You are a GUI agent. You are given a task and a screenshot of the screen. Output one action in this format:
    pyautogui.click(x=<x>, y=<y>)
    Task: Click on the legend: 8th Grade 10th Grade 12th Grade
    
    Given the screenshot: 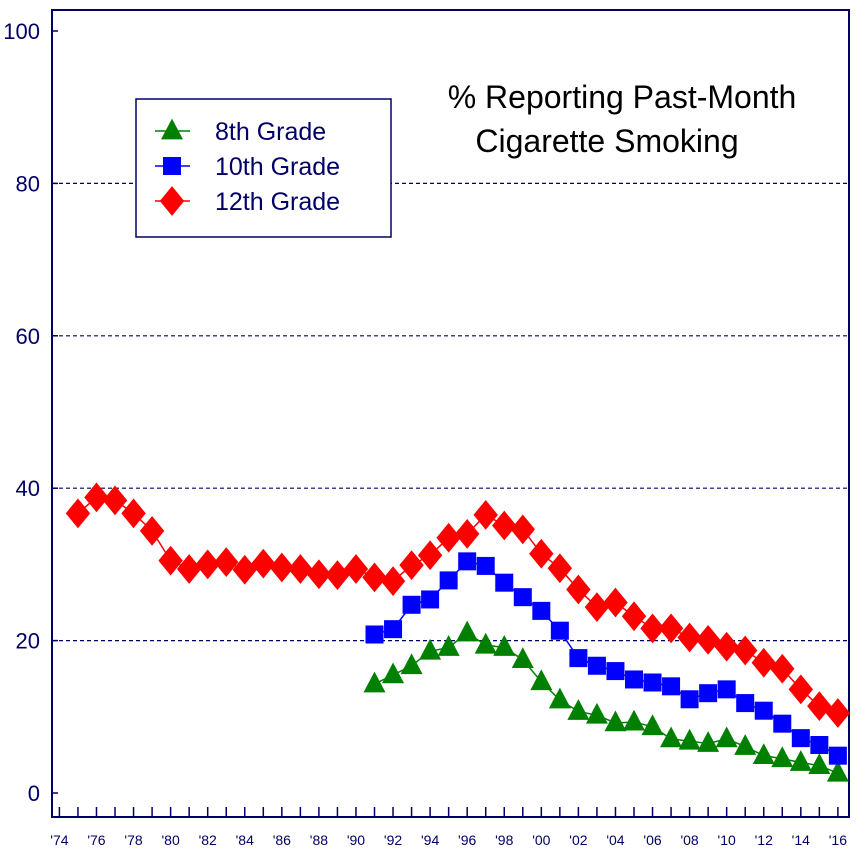 What is the action you would take?
    pyautogui.click(x=263, y=168)
    